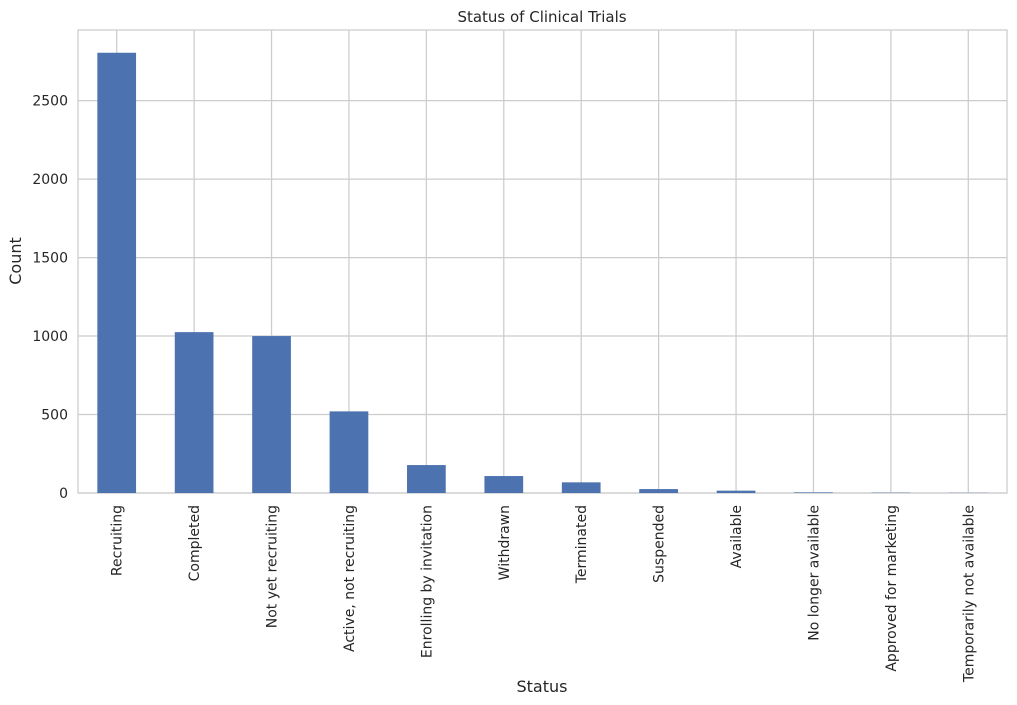 This screenshot has height=705, width=1017. I want to click on x-tick-label: Suspended, so click(660, 544).